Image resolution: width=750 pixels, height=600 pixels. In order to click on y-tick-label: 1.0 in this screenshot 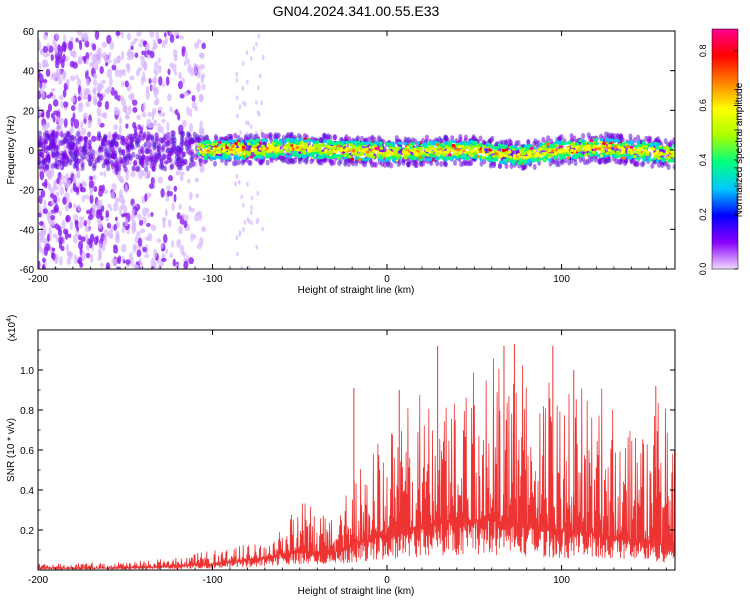, I will do `click(27, 371)`.